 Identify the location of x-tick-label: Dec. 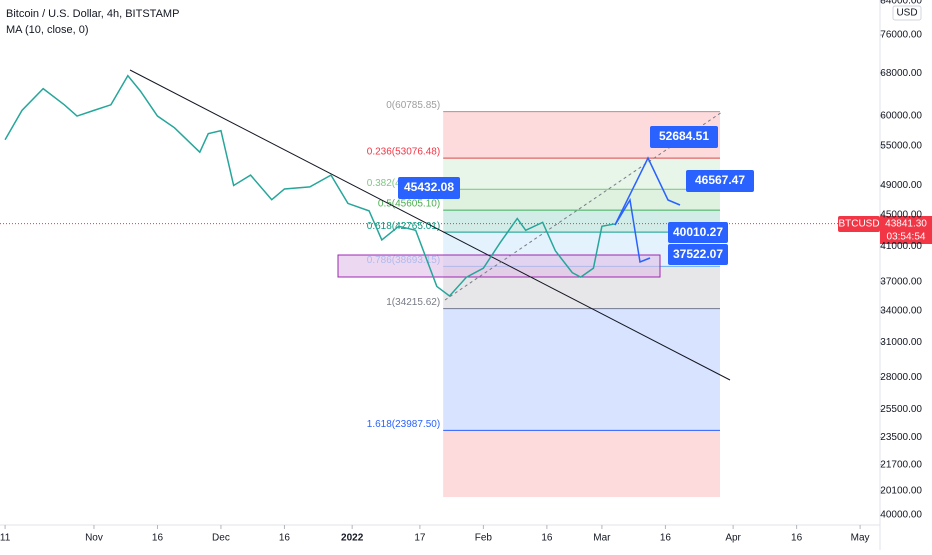
(221, 538).